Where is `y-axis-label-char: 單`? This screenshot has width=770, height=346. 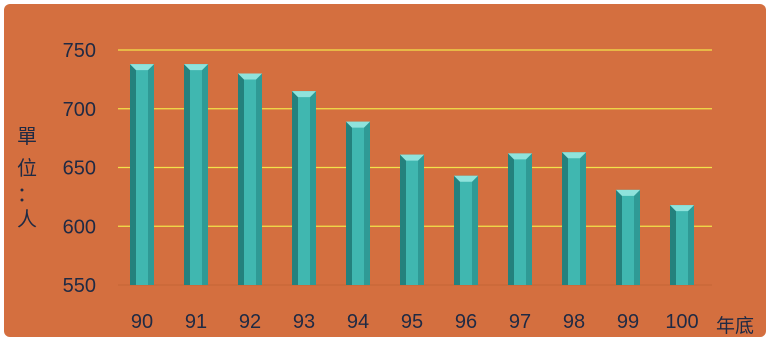 y-axis-label-char: 單 is located at coordinates (27, 137).